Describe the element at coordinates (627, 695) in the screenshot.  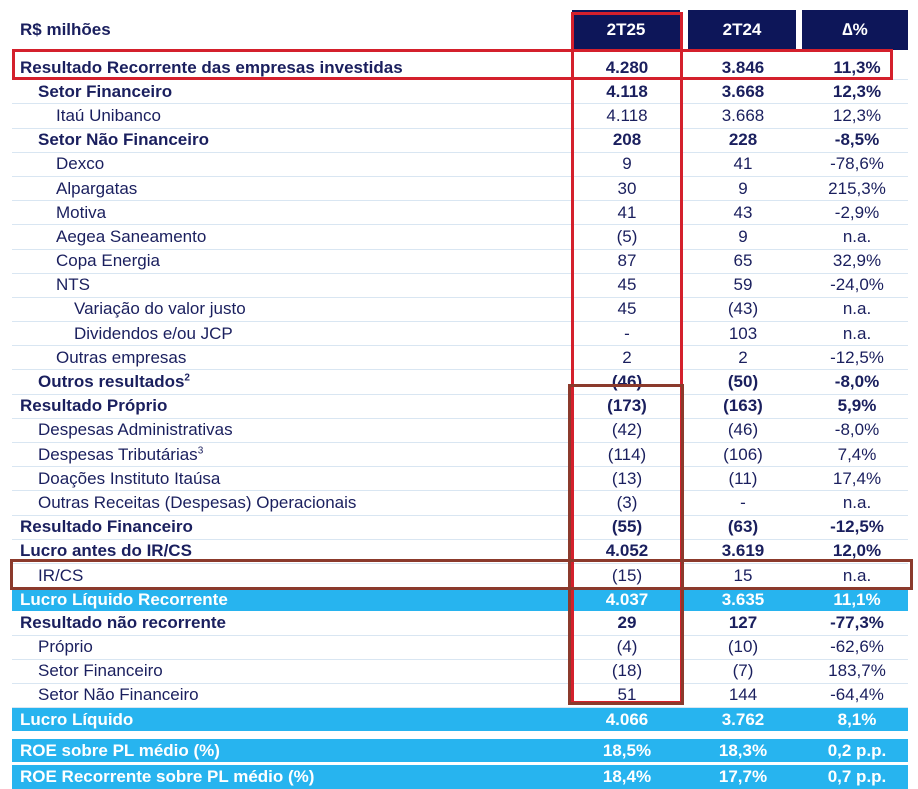
I see `cell-2t25: 51` at that location.